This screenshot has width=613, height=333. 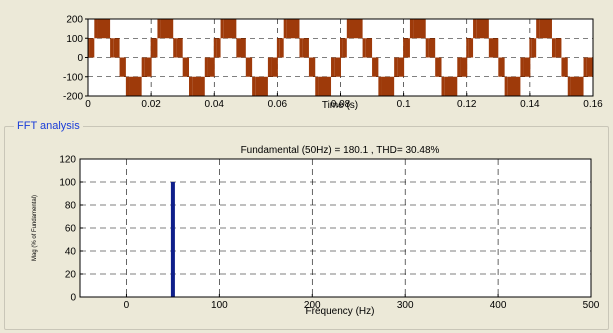 What do you see at coordinates (151, 104) in the screenshot?
I see `time-xtick-label: 0.02` at bounding box center [151, 104].